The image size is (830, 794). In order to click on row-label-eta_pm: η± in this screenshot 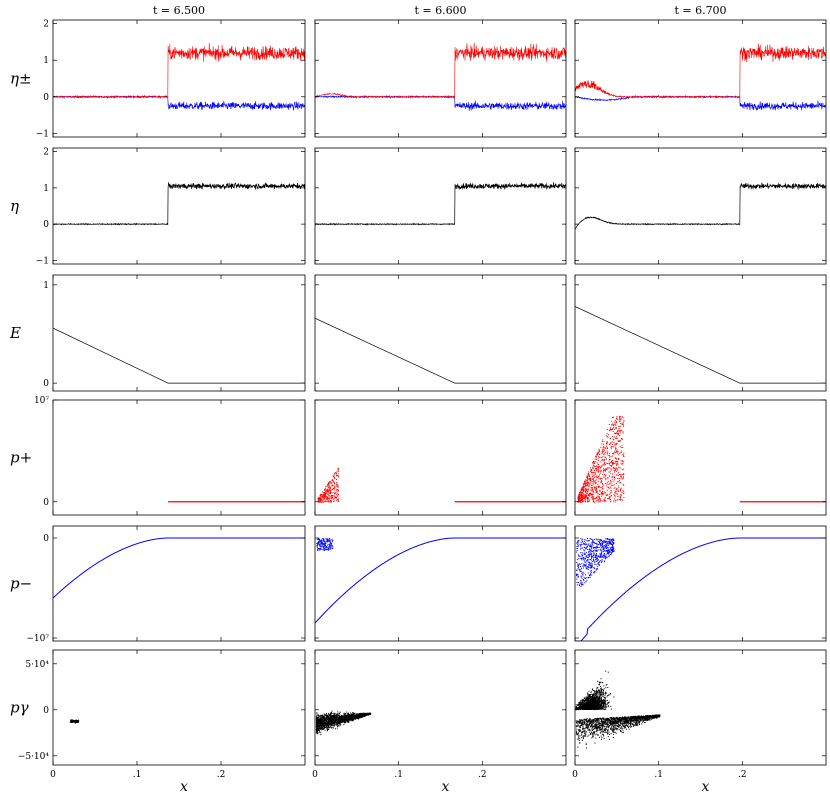, I will do `click(21, 79)`.